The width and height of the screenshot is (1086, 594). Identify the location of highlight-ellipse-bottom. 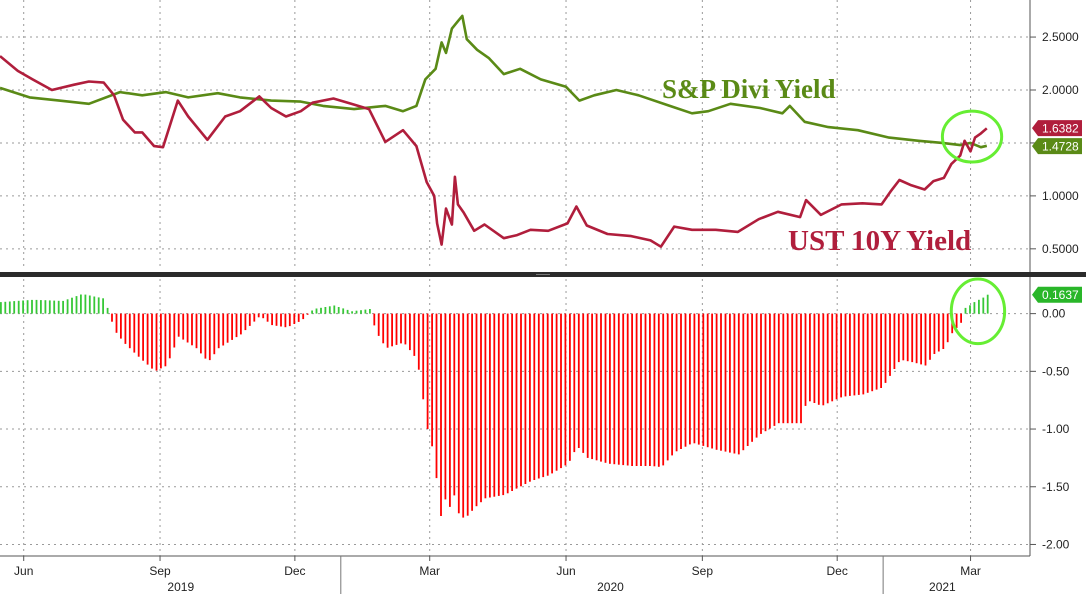
(978, 311).